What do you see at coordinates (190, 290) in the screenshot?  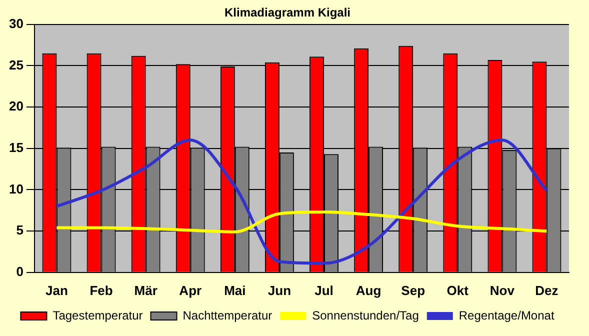 I see `x-tick-label: Apr` at bounding box center [190, 290].